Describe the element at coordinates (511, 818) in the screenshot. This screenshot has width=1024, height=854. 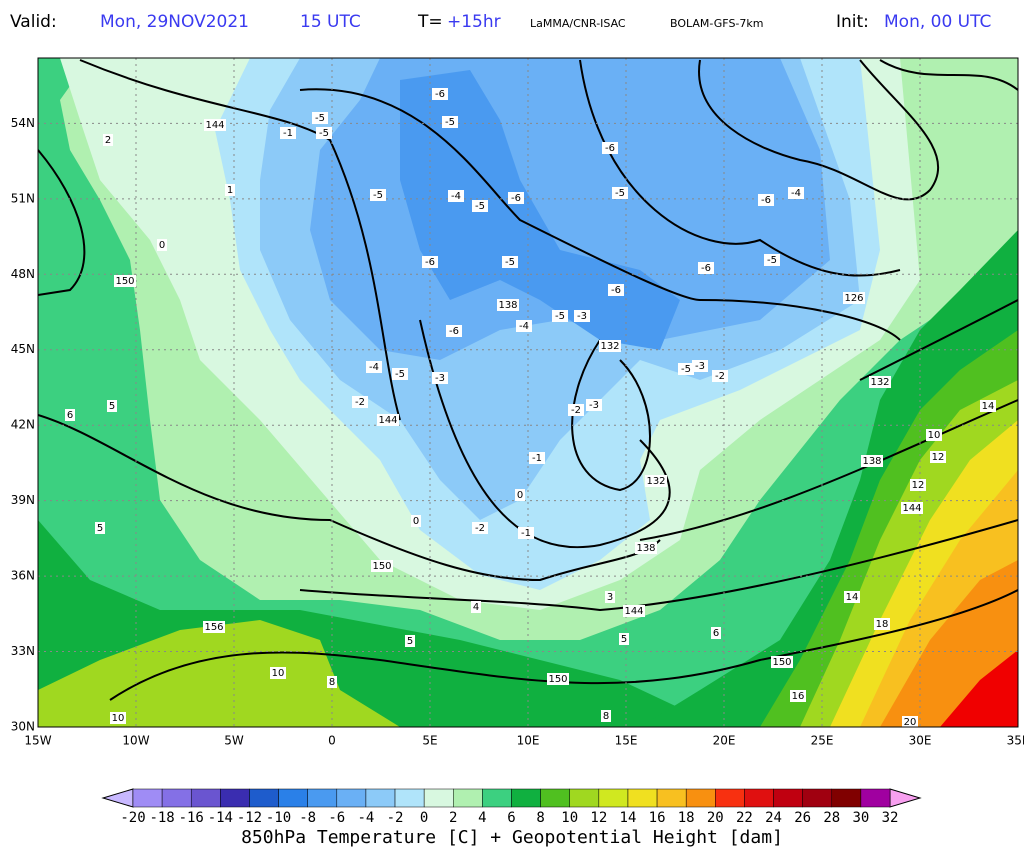
I see `colorbar-label: 6` at that location.